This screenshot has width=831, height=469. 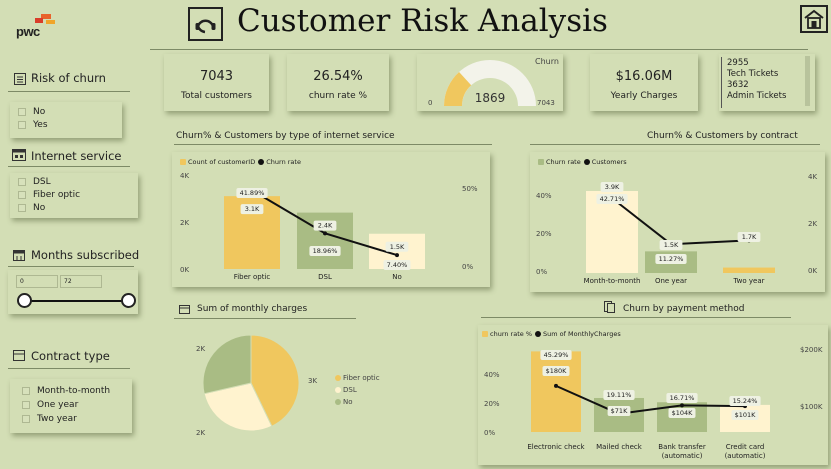 I want to click on kpi-label: Total customers, so click(x=216, y=96).